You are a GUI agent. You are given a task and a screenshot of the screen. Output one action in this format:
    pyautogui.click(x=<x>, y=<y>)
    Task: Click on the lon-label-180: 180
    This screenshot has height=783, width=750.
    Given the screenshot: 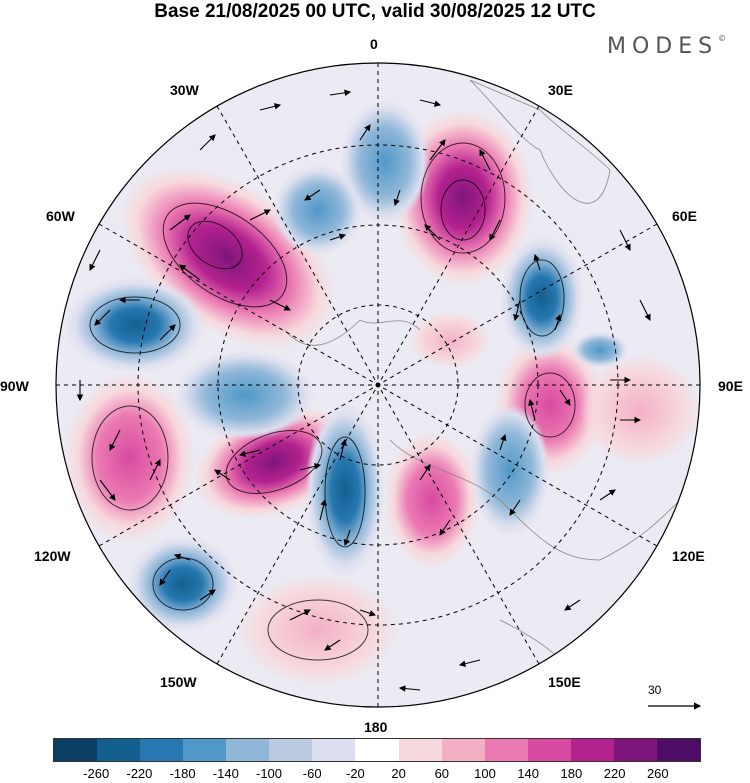 What is the action you would take?
    pyautogui.click(x=376, y=727)
    